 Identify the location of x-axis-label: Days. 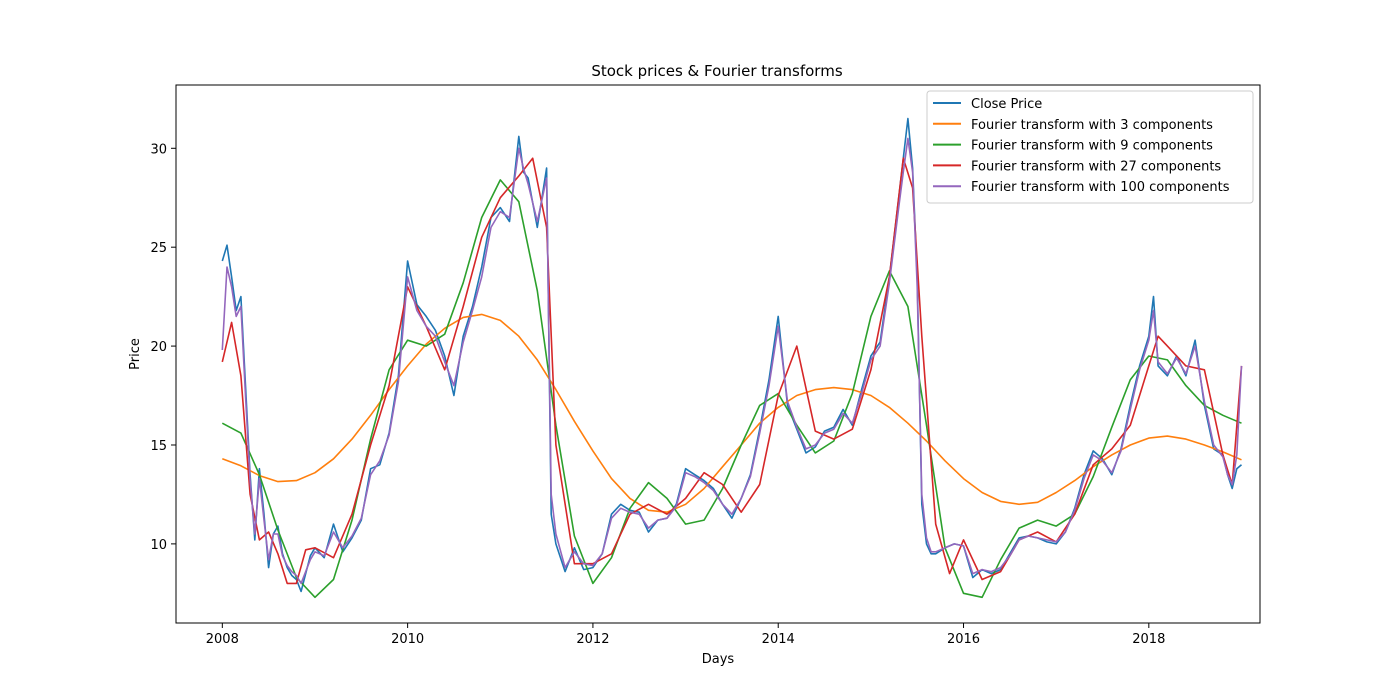
(718, 659).